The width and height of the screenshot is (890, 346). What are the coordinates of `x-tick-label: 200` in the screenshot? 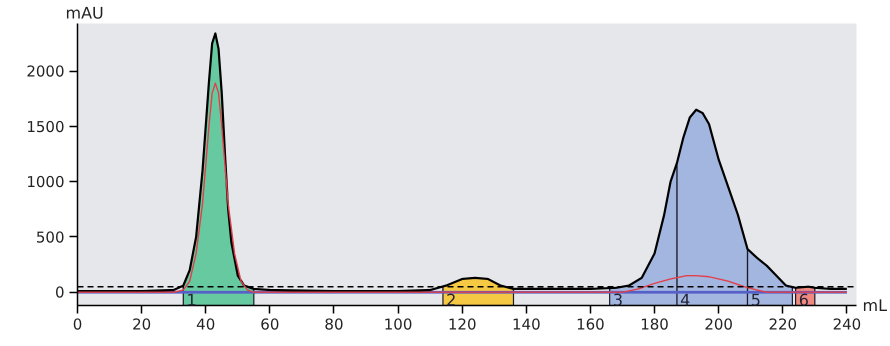 It's located at (718, 325).